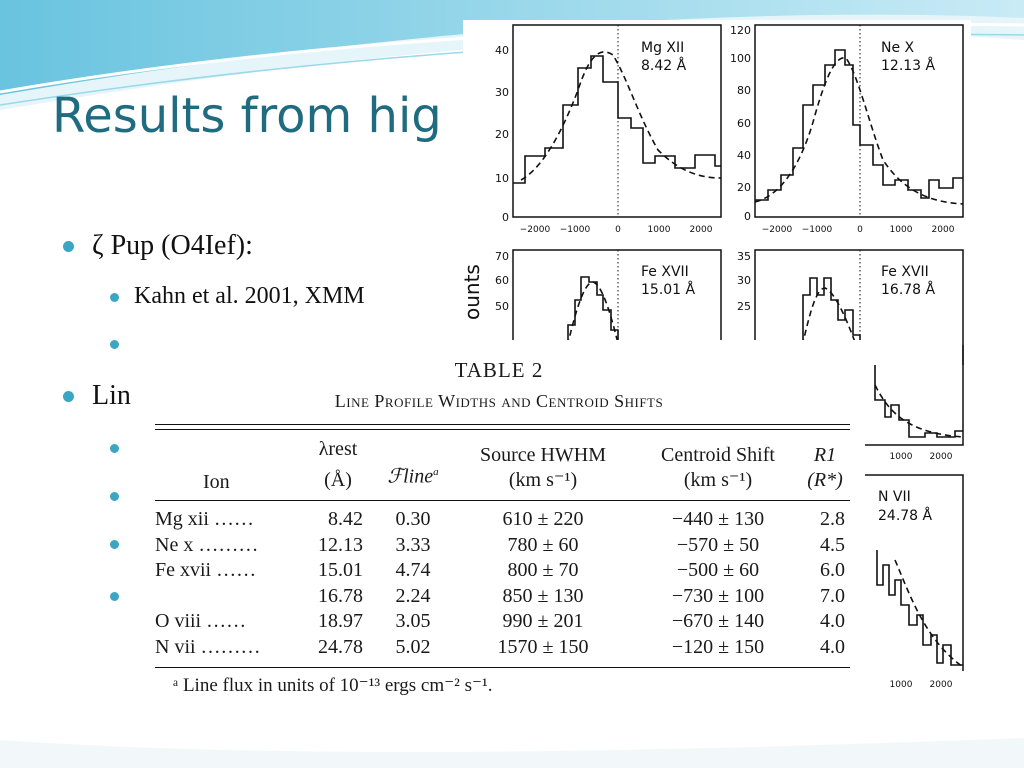  What do you see at coordinates (543, 646) in the screenshot?
I see `cell-hwhm: 1570 ± 150` at bounding box center [543, 646].